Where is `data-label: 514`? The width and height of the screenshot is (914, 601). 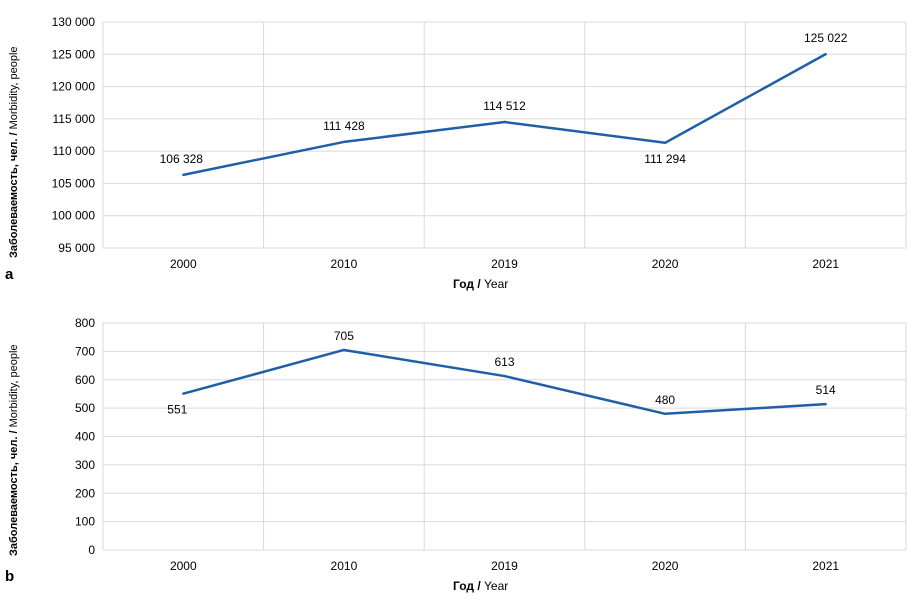 data-label: 514 is located at coordinates (826, 390).